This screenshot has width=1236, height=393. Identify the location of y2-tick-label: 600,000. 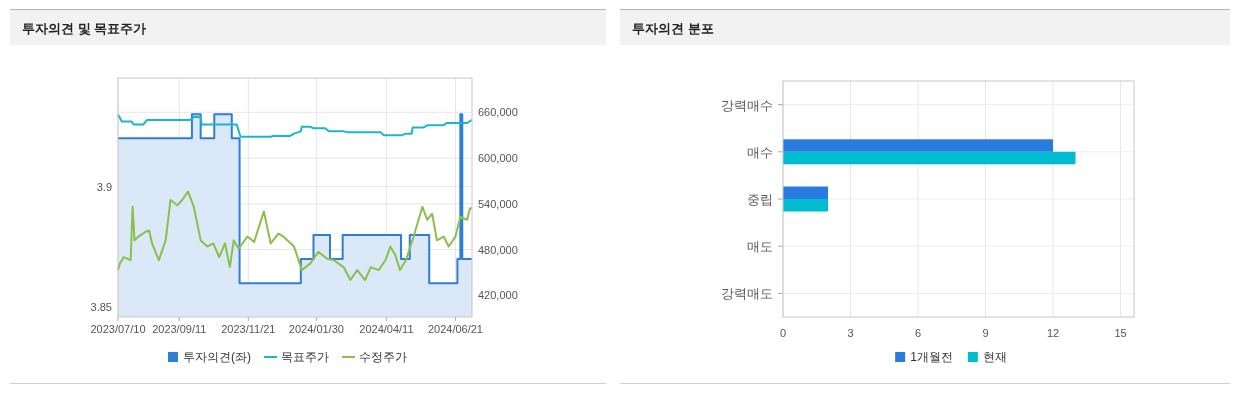
(498, 158).